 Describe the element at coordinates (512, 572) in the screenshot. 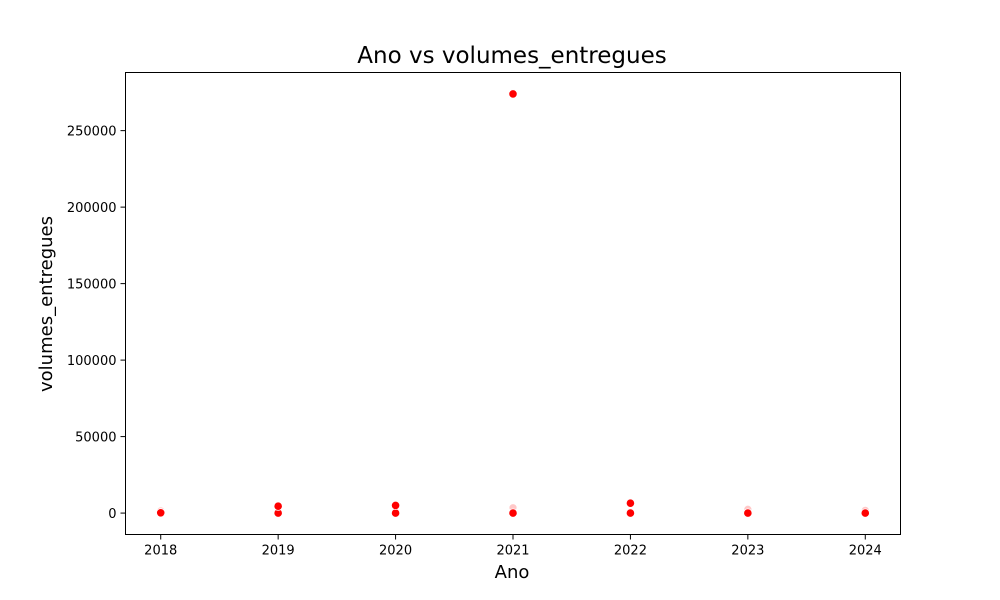

I see `x-axis-title: Ano` at that location.